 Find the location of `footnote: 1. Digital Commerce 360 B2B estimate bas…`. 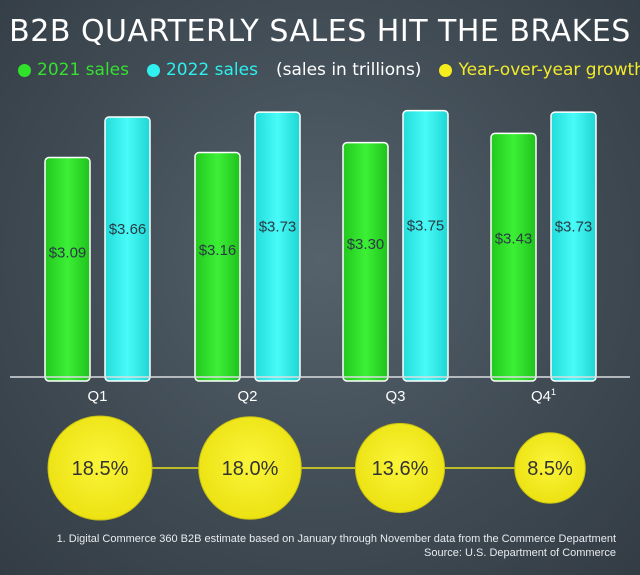

footnote: 1. Digital Commerce 360 B2B estimate bas… is located at coordinates (336, 546).